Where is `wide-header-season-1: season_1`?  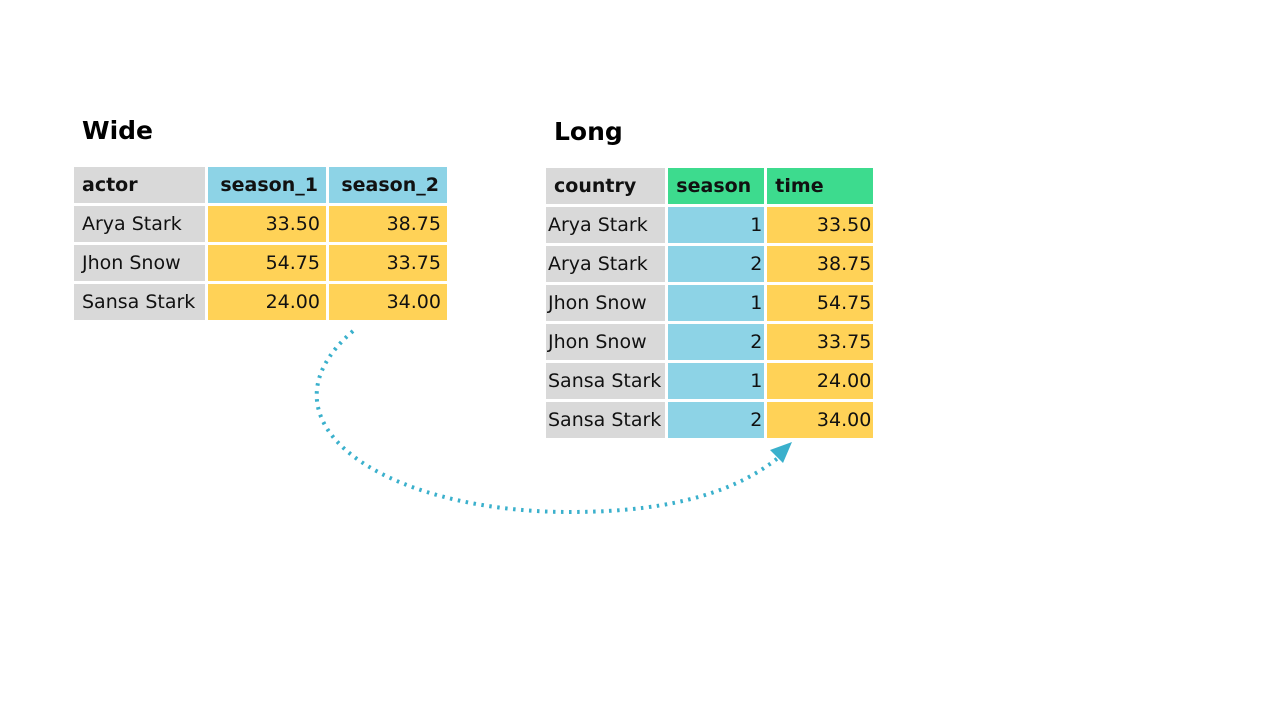 wide-header-season-1: season_1 is located at coordinates (267, 185).